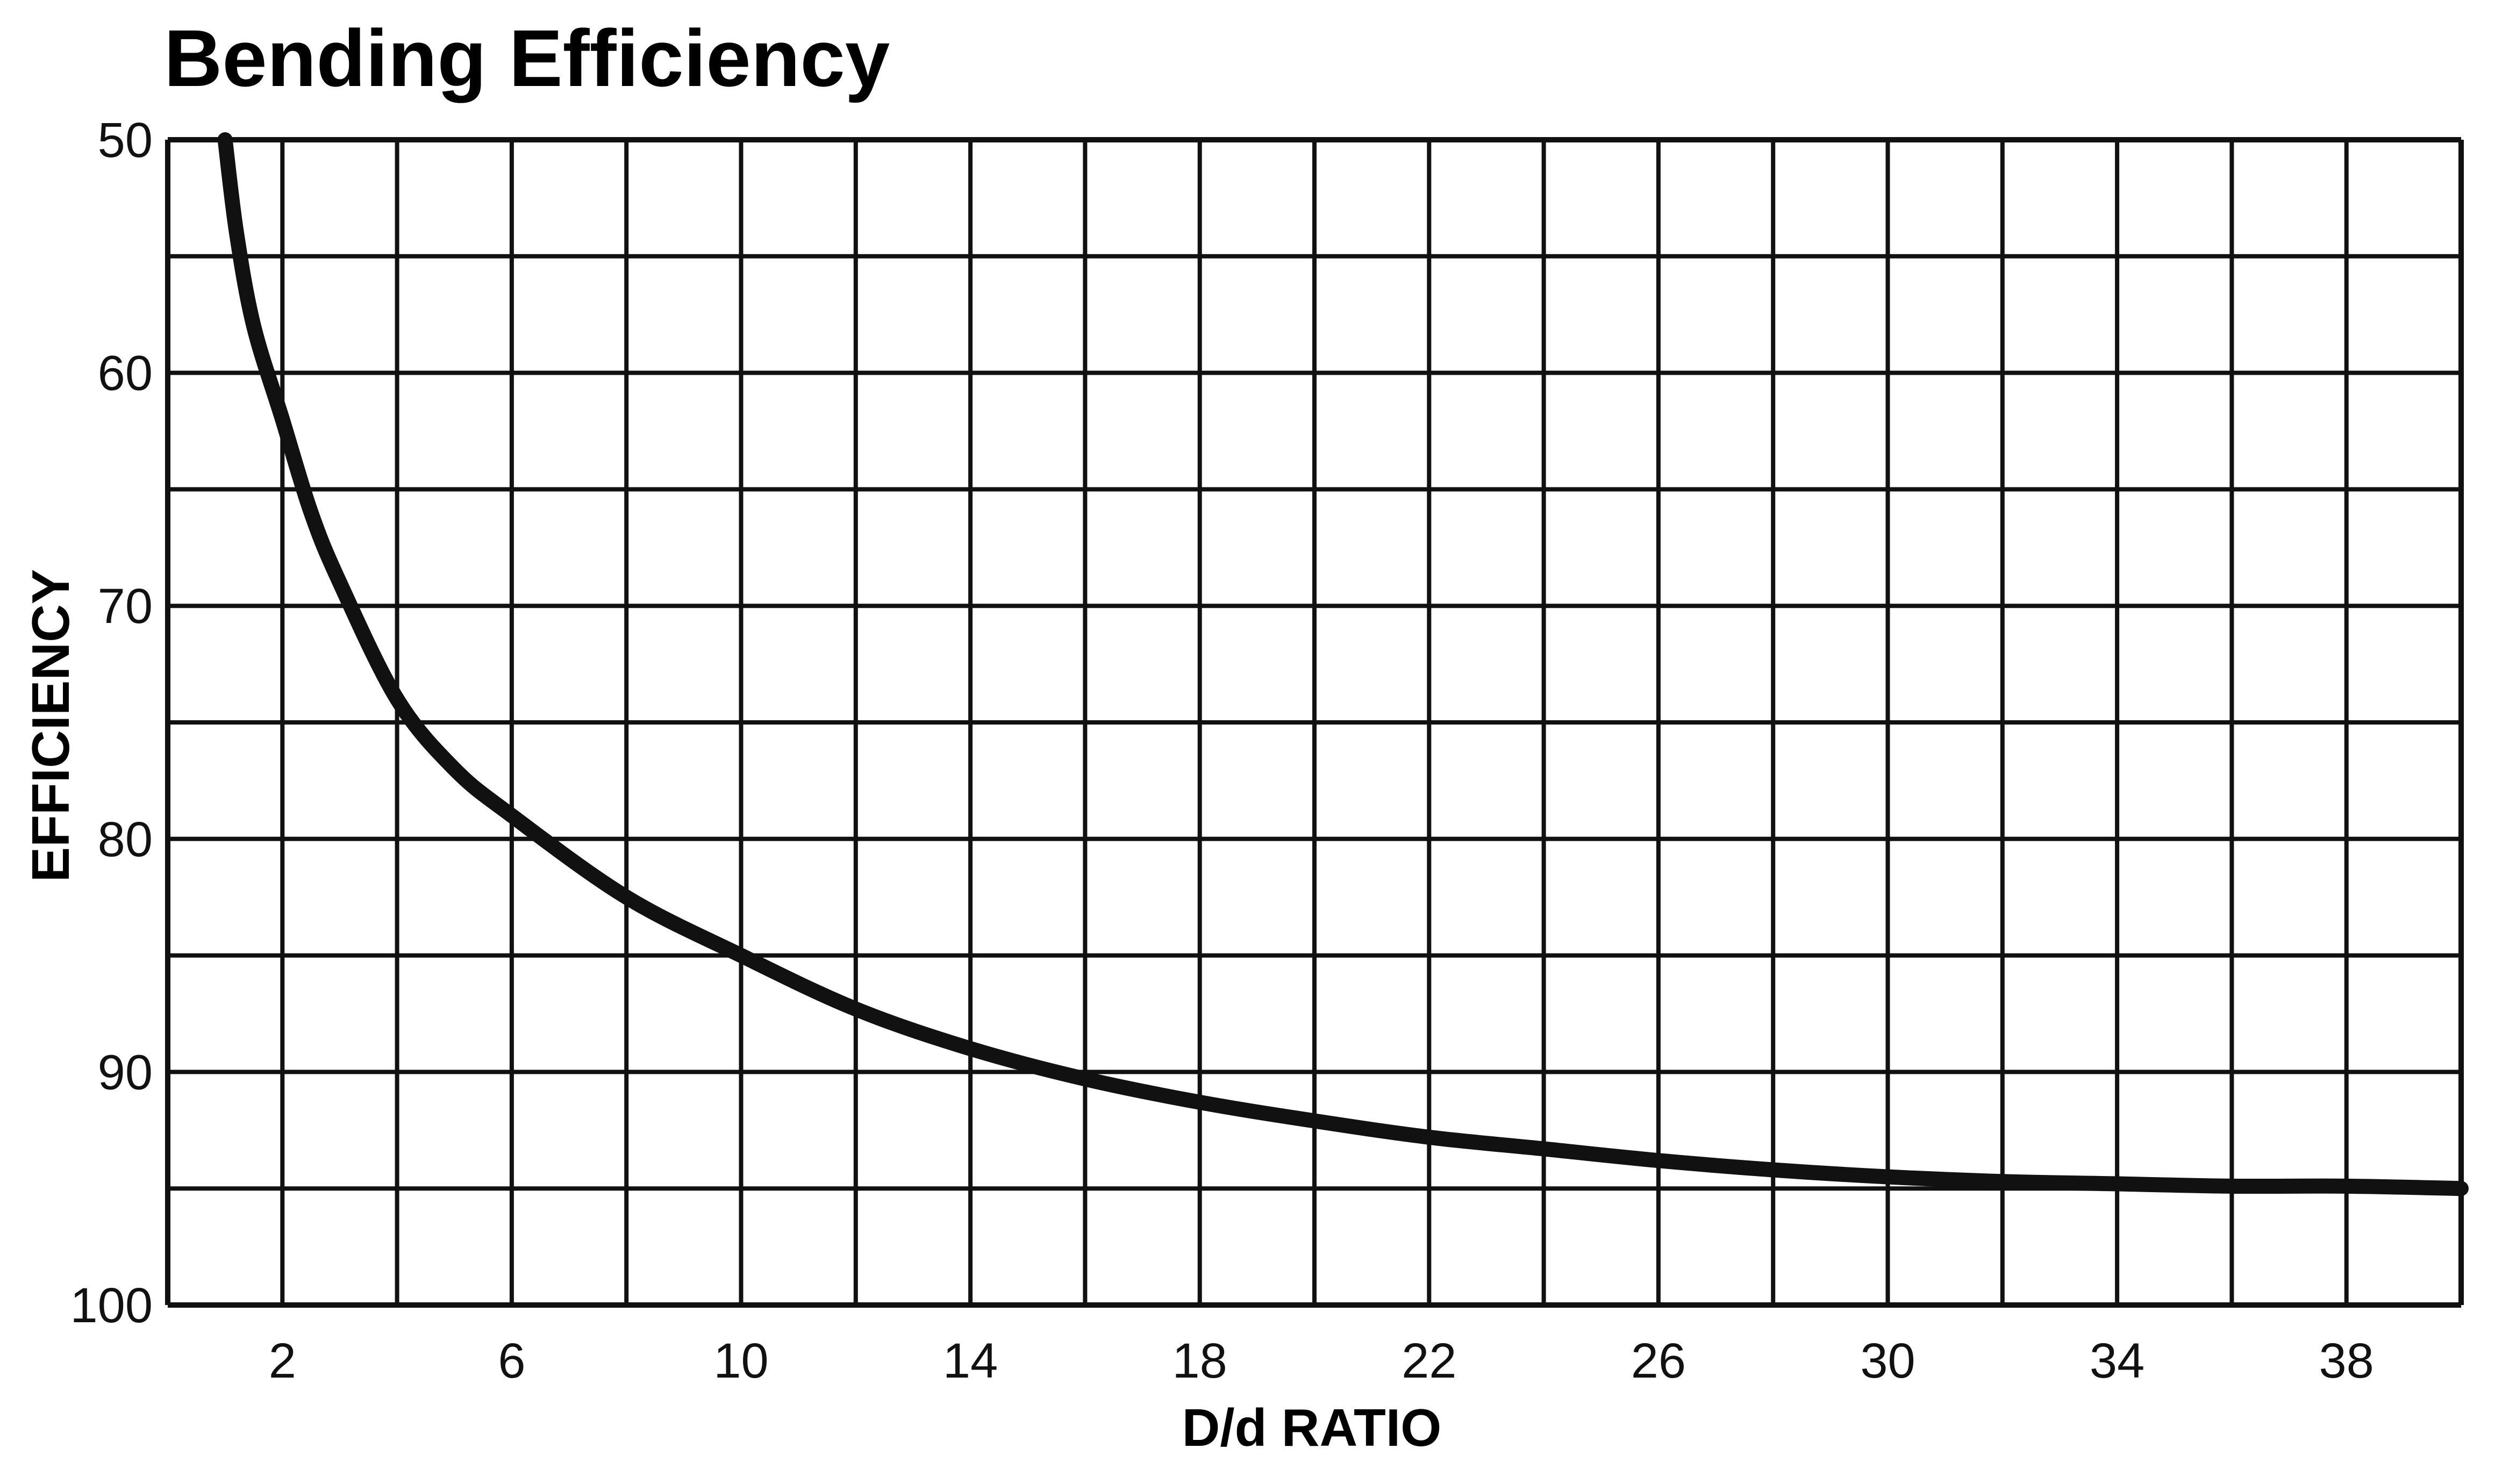 The image size is (2495, 1484). What do you see at coordinates (511, 1361) in the screenshot?
I see `x-tick-label: 6` at bounding box center [511, 1361].